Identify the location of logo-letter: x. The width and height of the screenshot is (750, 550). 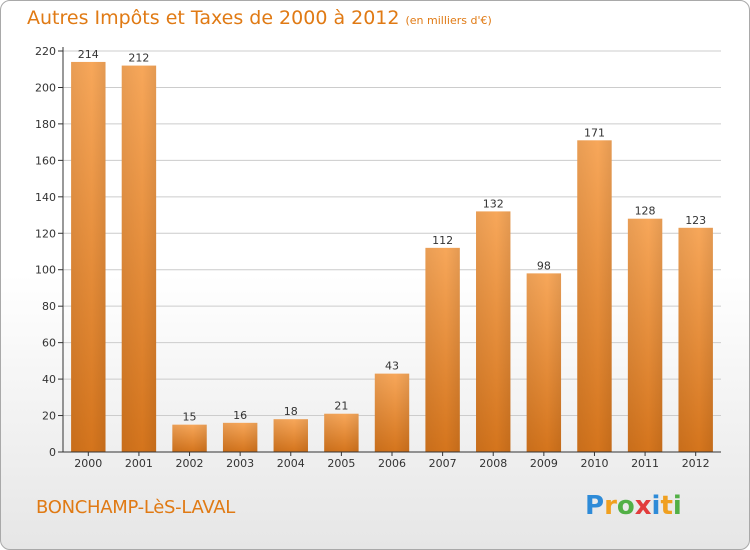
(643, 506).